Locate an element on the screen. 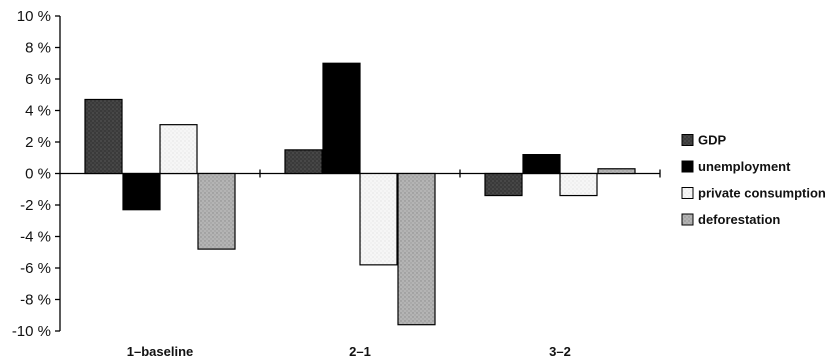 Image resolution: width=833 pixels, height=361 pixels. category-label: 2–1 is located at coordinates (360, 351).